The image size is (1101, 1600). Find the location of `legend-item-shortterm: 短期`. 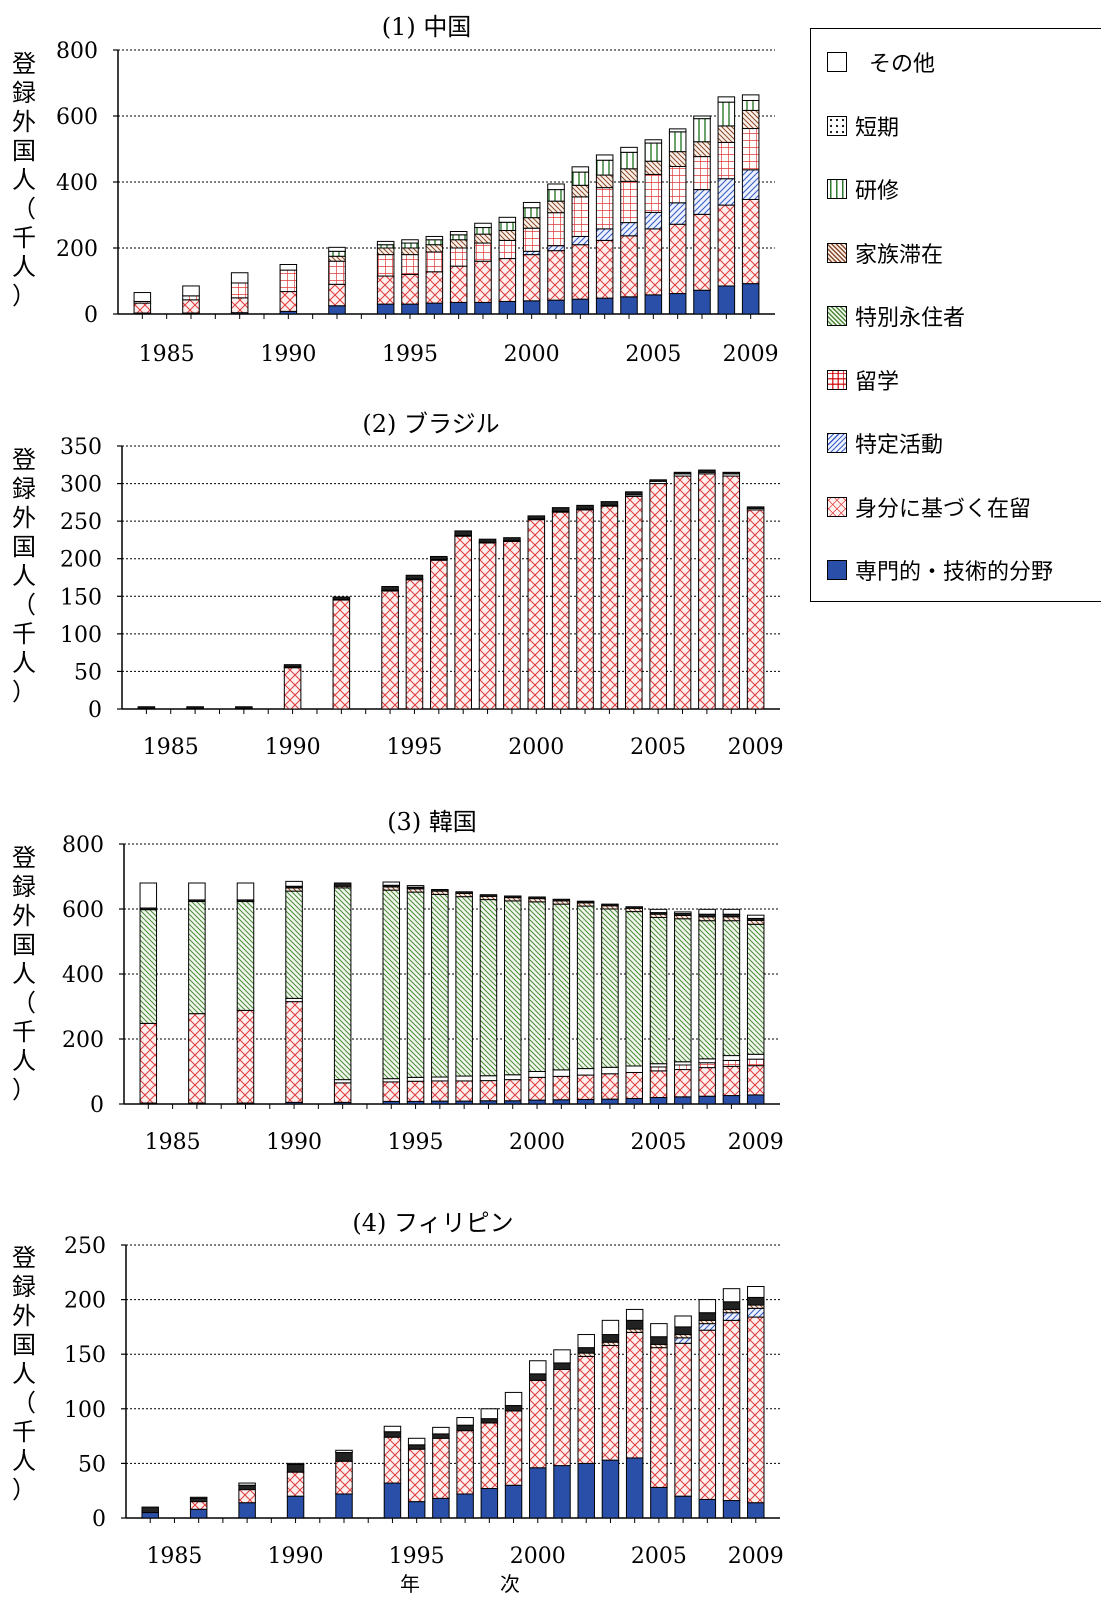

legend-item-shortterm: 短期 is located at coordinates (863, 126).